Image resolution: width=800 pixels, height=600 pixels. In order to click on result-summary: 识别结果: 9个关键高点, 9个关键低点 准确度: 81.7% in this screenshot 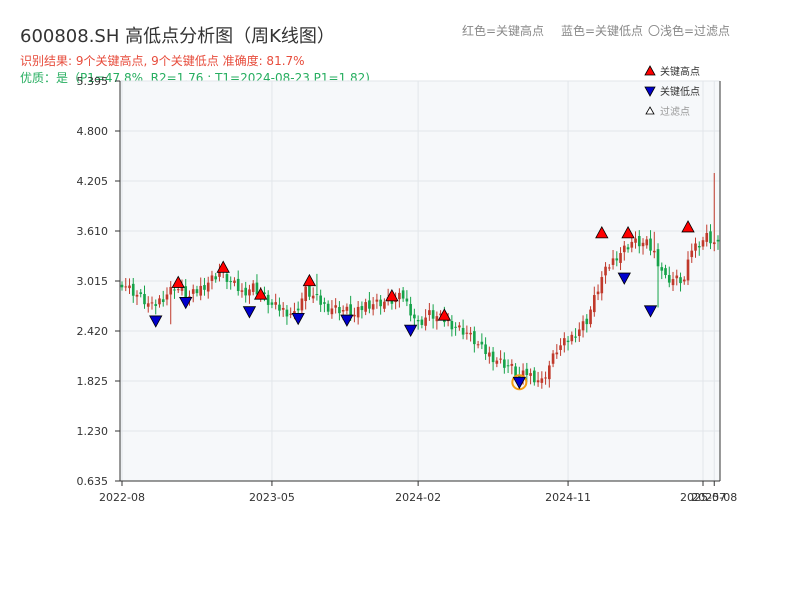, I will do `click(162, 61)`.